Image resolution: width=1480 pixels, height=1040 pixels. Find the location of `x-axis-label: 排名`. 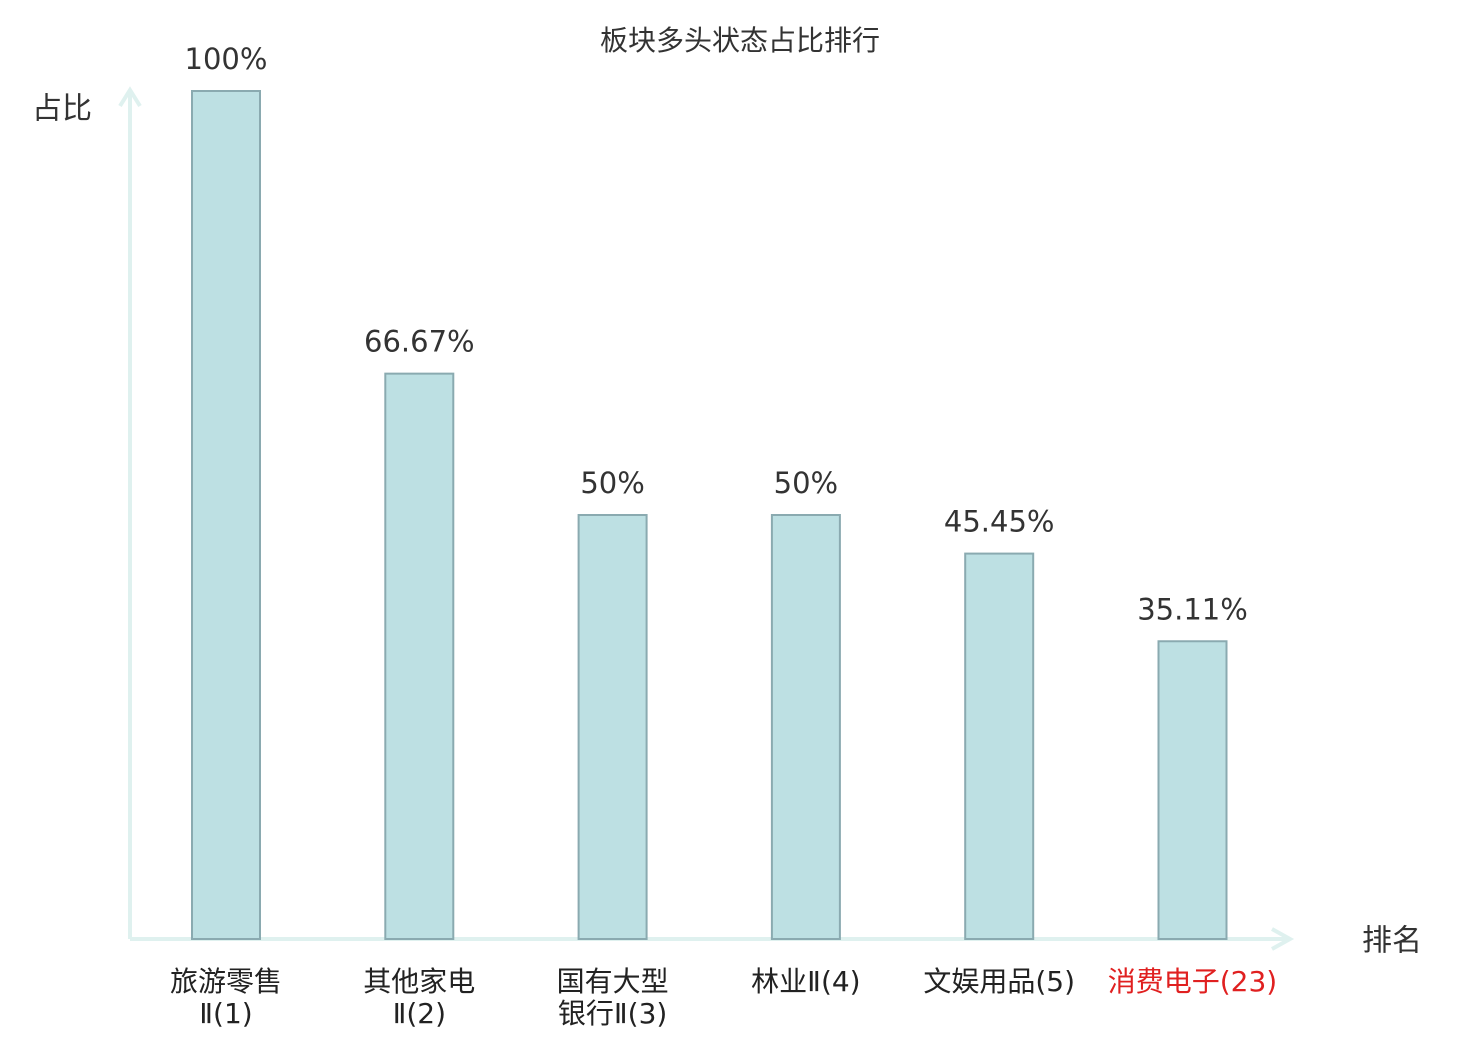

x-axis-label: 排名 is located at coordinates (1392, 941).